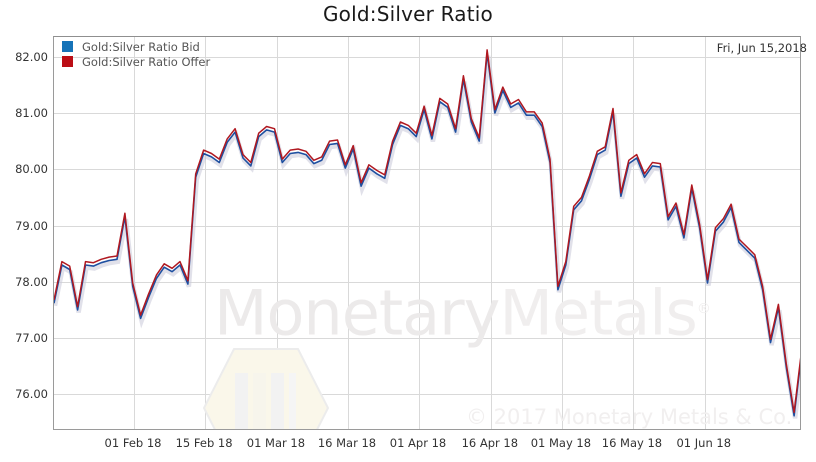 Image resolution: width=816 pixels, height=462 pixels. Describe the element at coordinates (418, 443) in the screenshot. I see `x-axis-tick-label: 01 Apr 18` at that location.